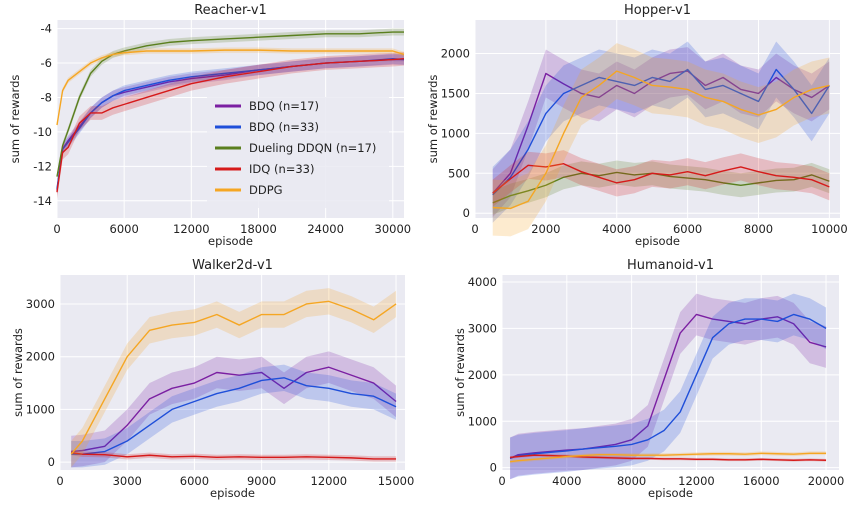 This screenshot has width=859, height=512. I want to click on x-tick-label: 20000, so click(826, 481).